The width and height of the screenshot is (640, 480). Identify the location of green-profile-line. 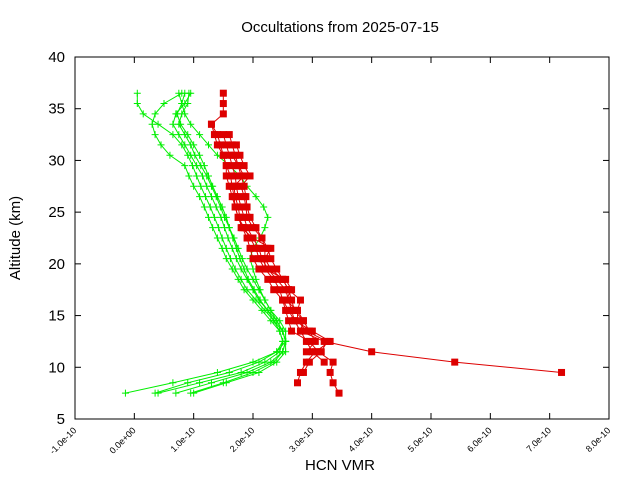
(232, 243).